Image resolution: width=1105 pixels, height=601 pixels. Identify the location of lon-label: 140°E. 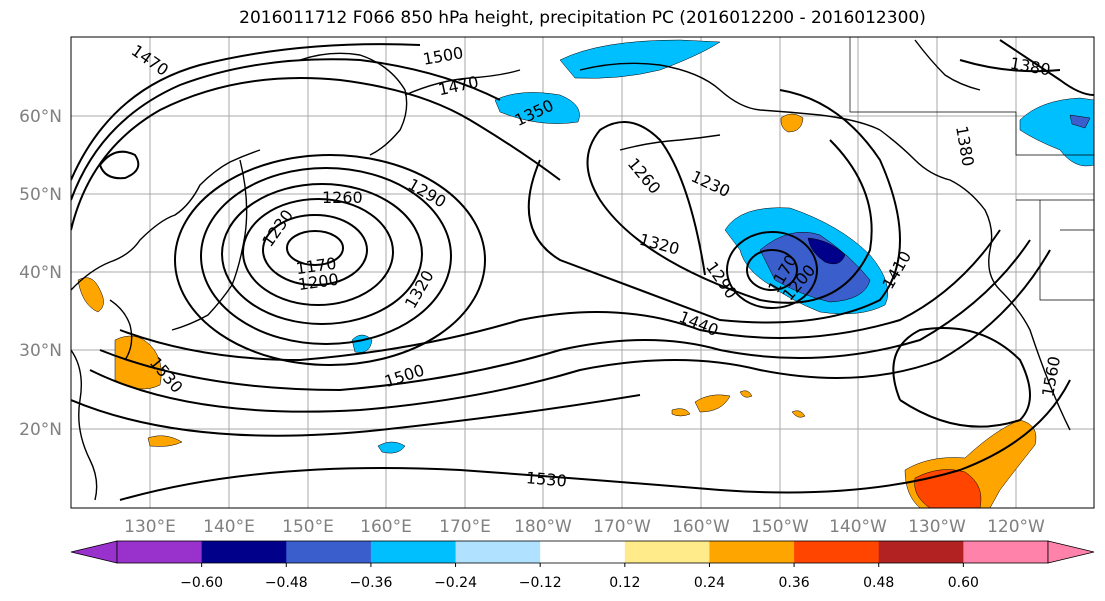
(229, 527).